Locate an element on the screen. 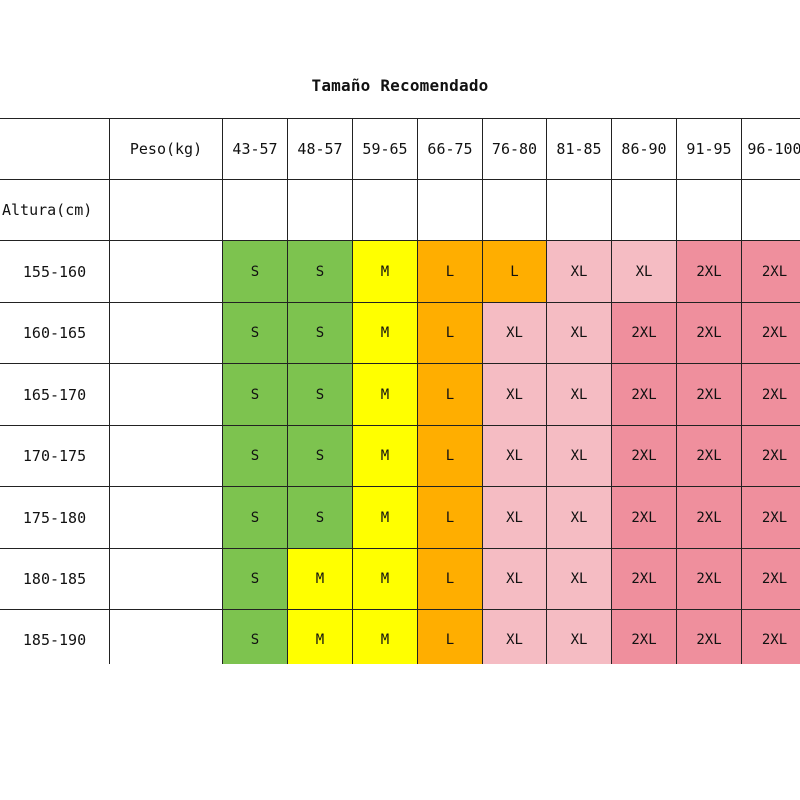 This screenshot has width=800, height=800. height-range-label: 165-170 is located at coordinates (55, 395).